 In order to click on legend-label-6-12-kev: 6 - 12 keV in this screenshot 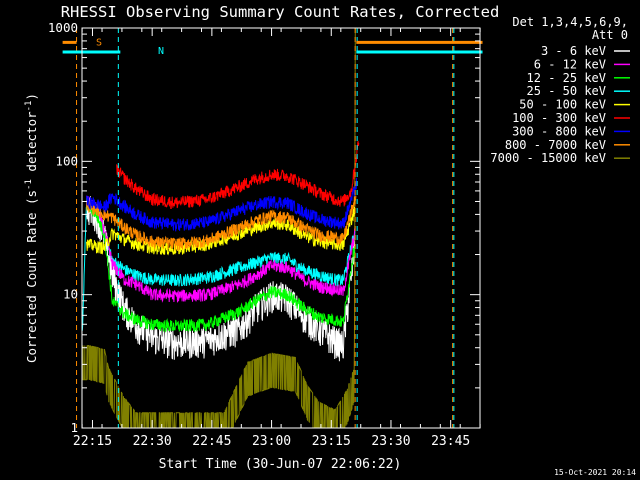, I will do `click(570, 64)`.